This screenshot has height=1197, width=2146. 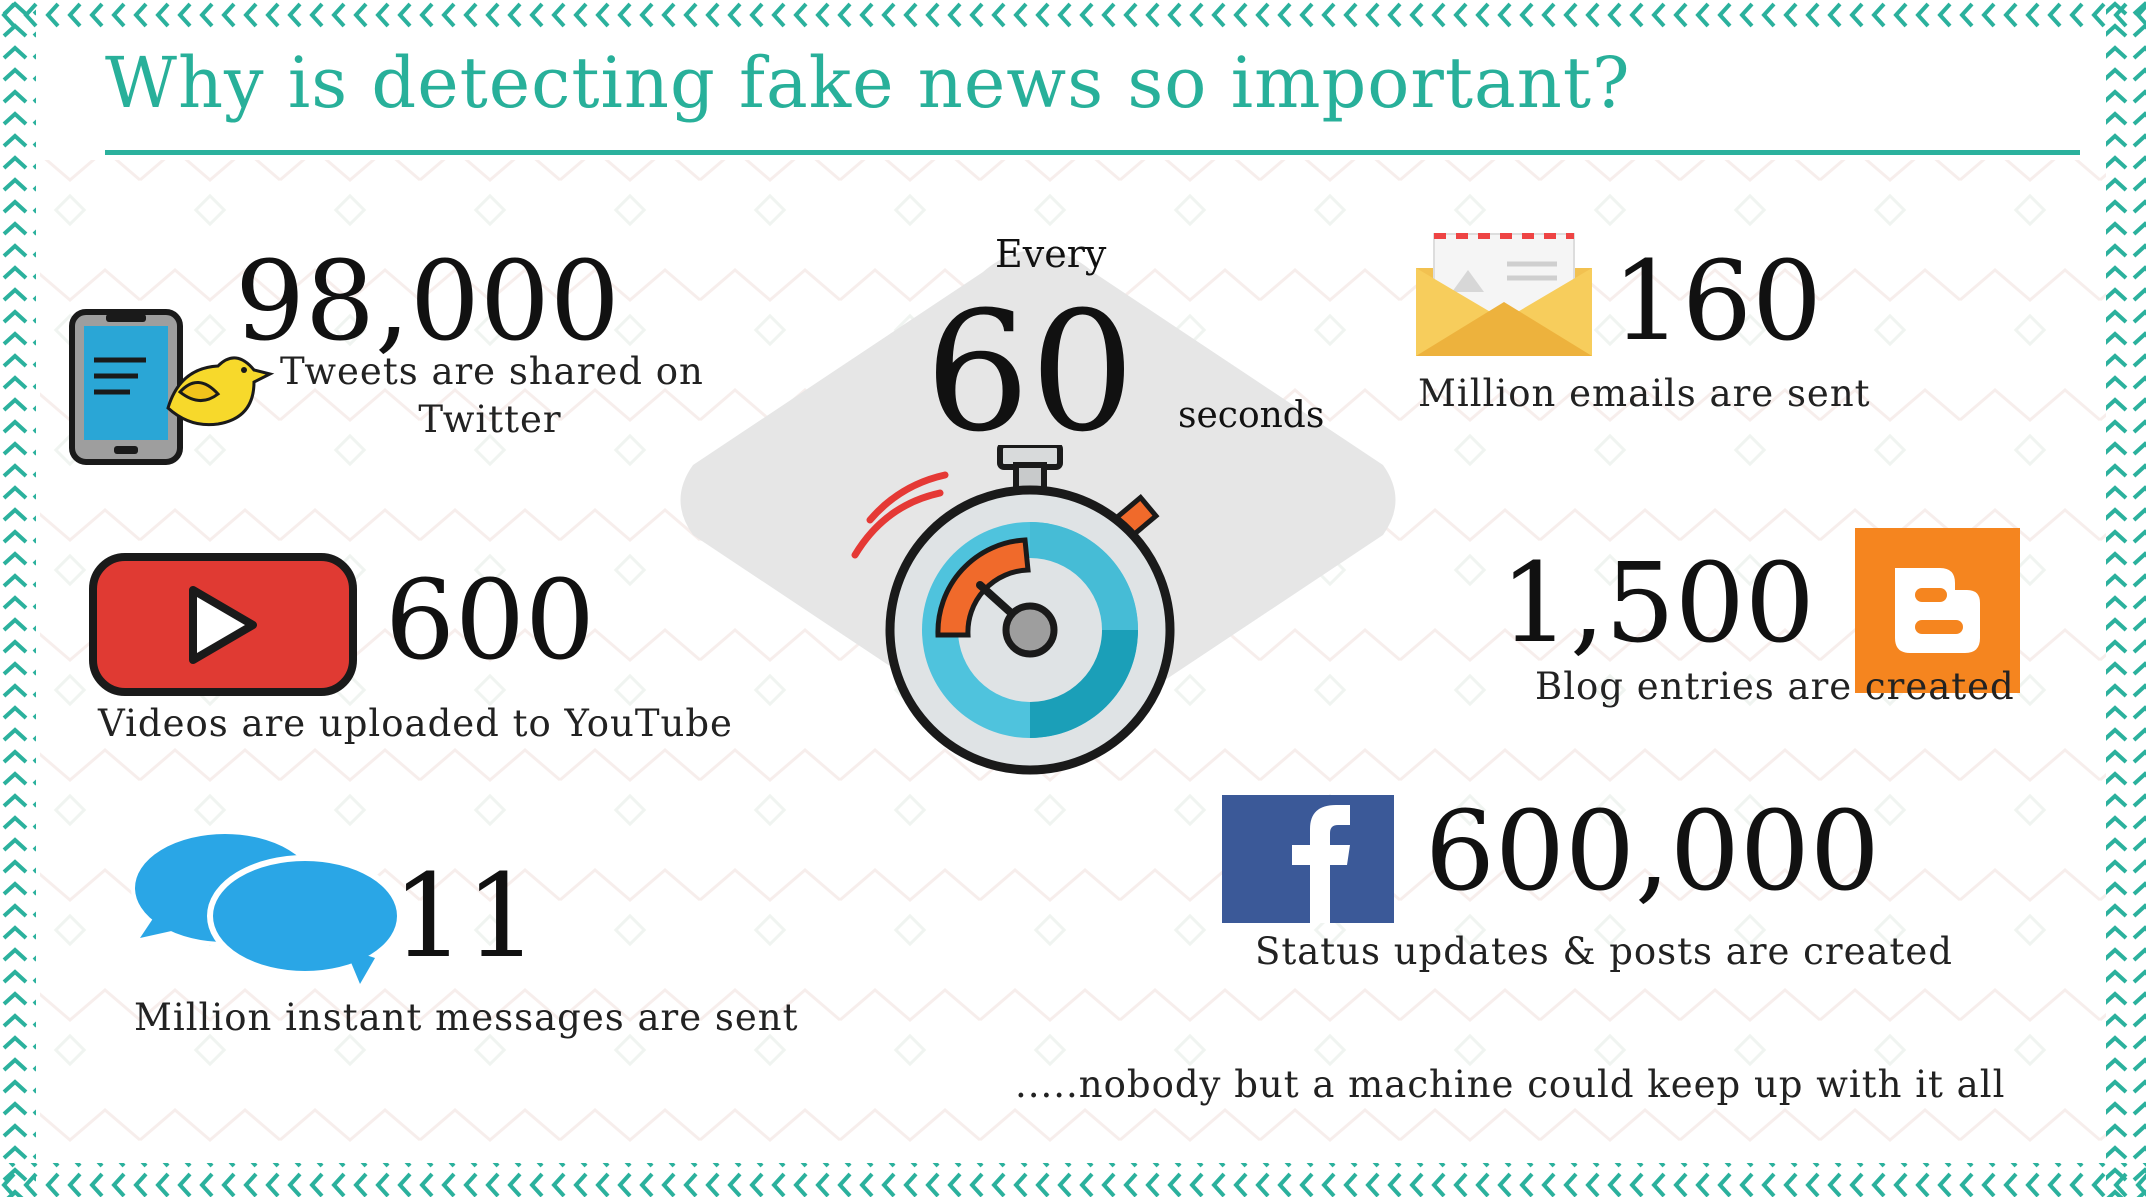 What do you see at coordinates (466, 1017) in the screenshot?
I see `messages-label: Million instant messages are sent` at bounding box center [466, 1017].